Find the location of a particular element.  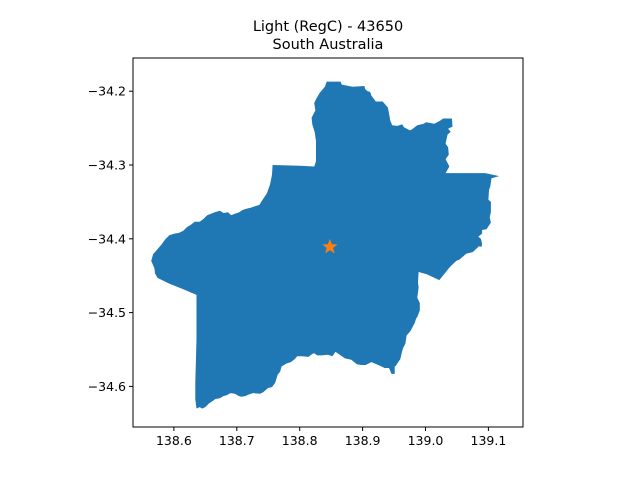

y-tick-label: −34.2 is located at coordinates (107, 91).